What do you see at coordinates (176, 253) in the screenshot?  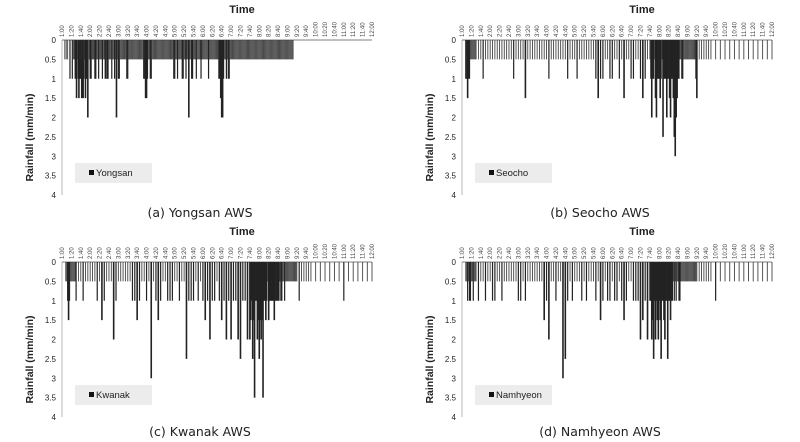 I see `x-tick-label: 5:00` at bounding box center [176, 253].